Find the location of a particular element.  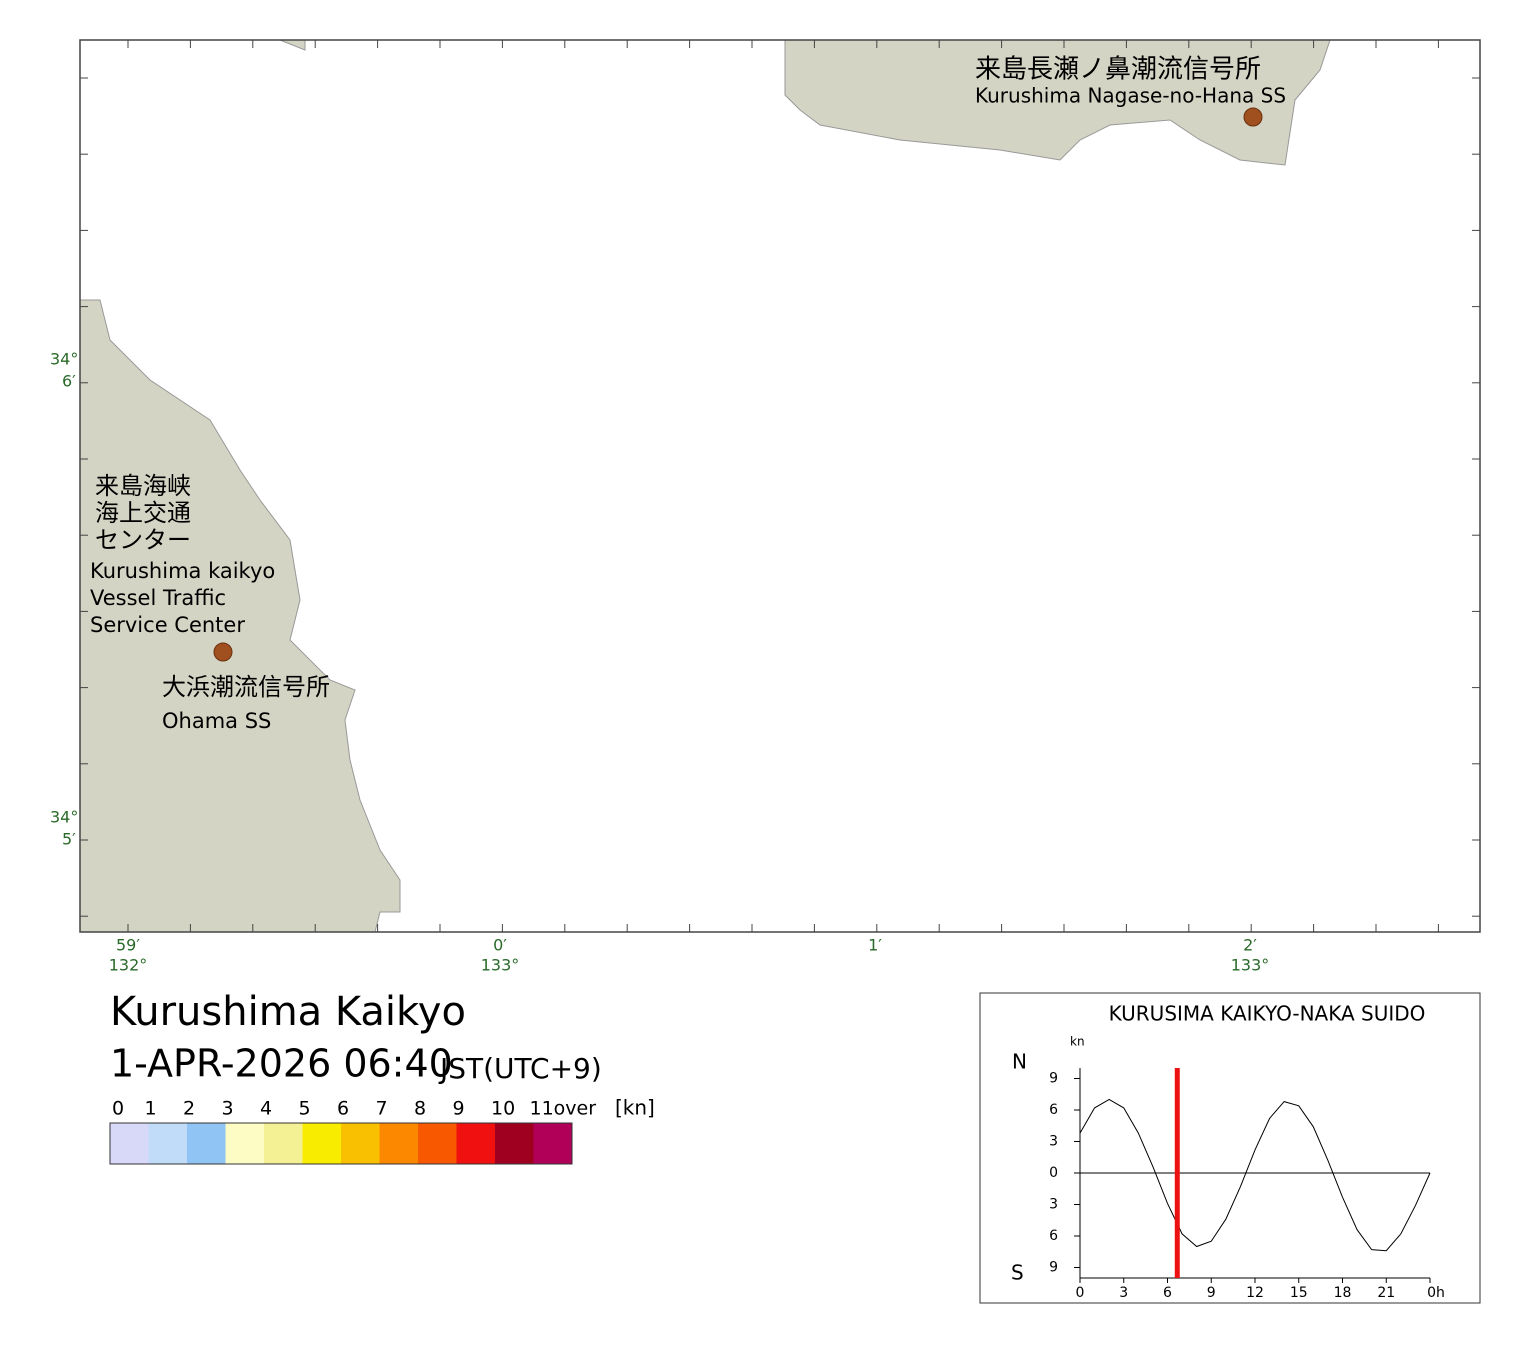

legend-label: 3 is located at coordinates (228, 1109).